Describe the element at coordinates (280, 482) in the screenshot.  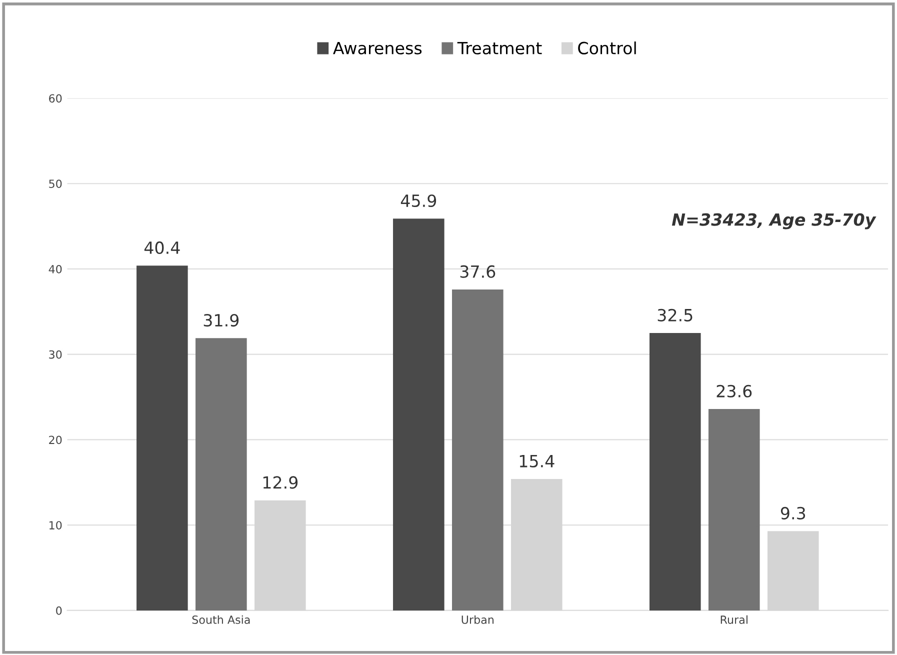
I see `data-label: 12.9` at that location.